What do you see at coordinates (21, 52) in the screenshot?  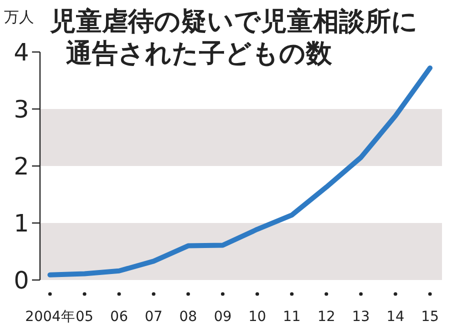 I see `y-tick-label: 4` at bounding box center [21, 52].